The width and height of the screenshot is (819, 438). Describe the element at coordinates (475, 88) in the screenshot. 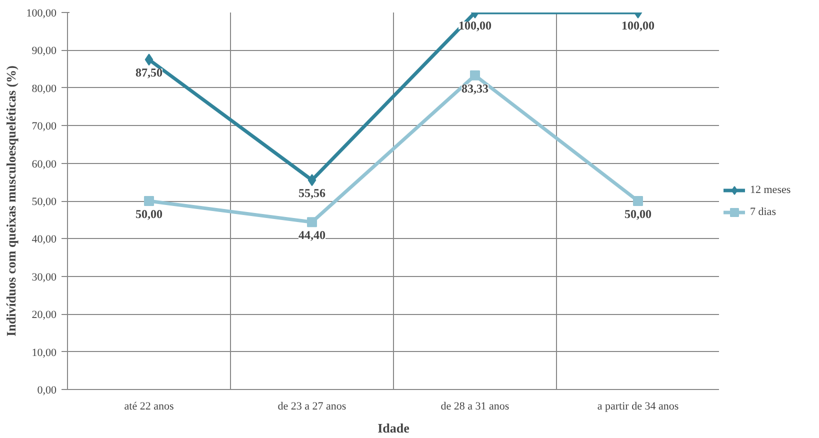

I see `data-label: 83,33` at that location.